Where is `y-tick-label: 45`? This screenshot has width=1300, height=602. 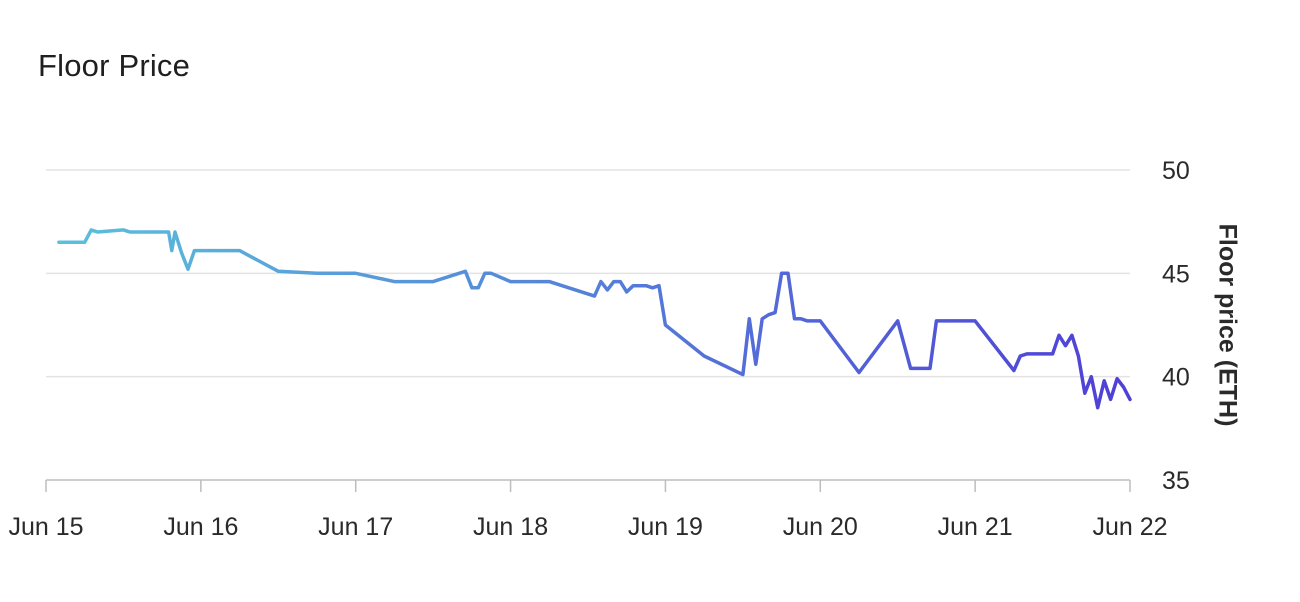
y-tick-label: 45 is located at coordinates (1176, 274).